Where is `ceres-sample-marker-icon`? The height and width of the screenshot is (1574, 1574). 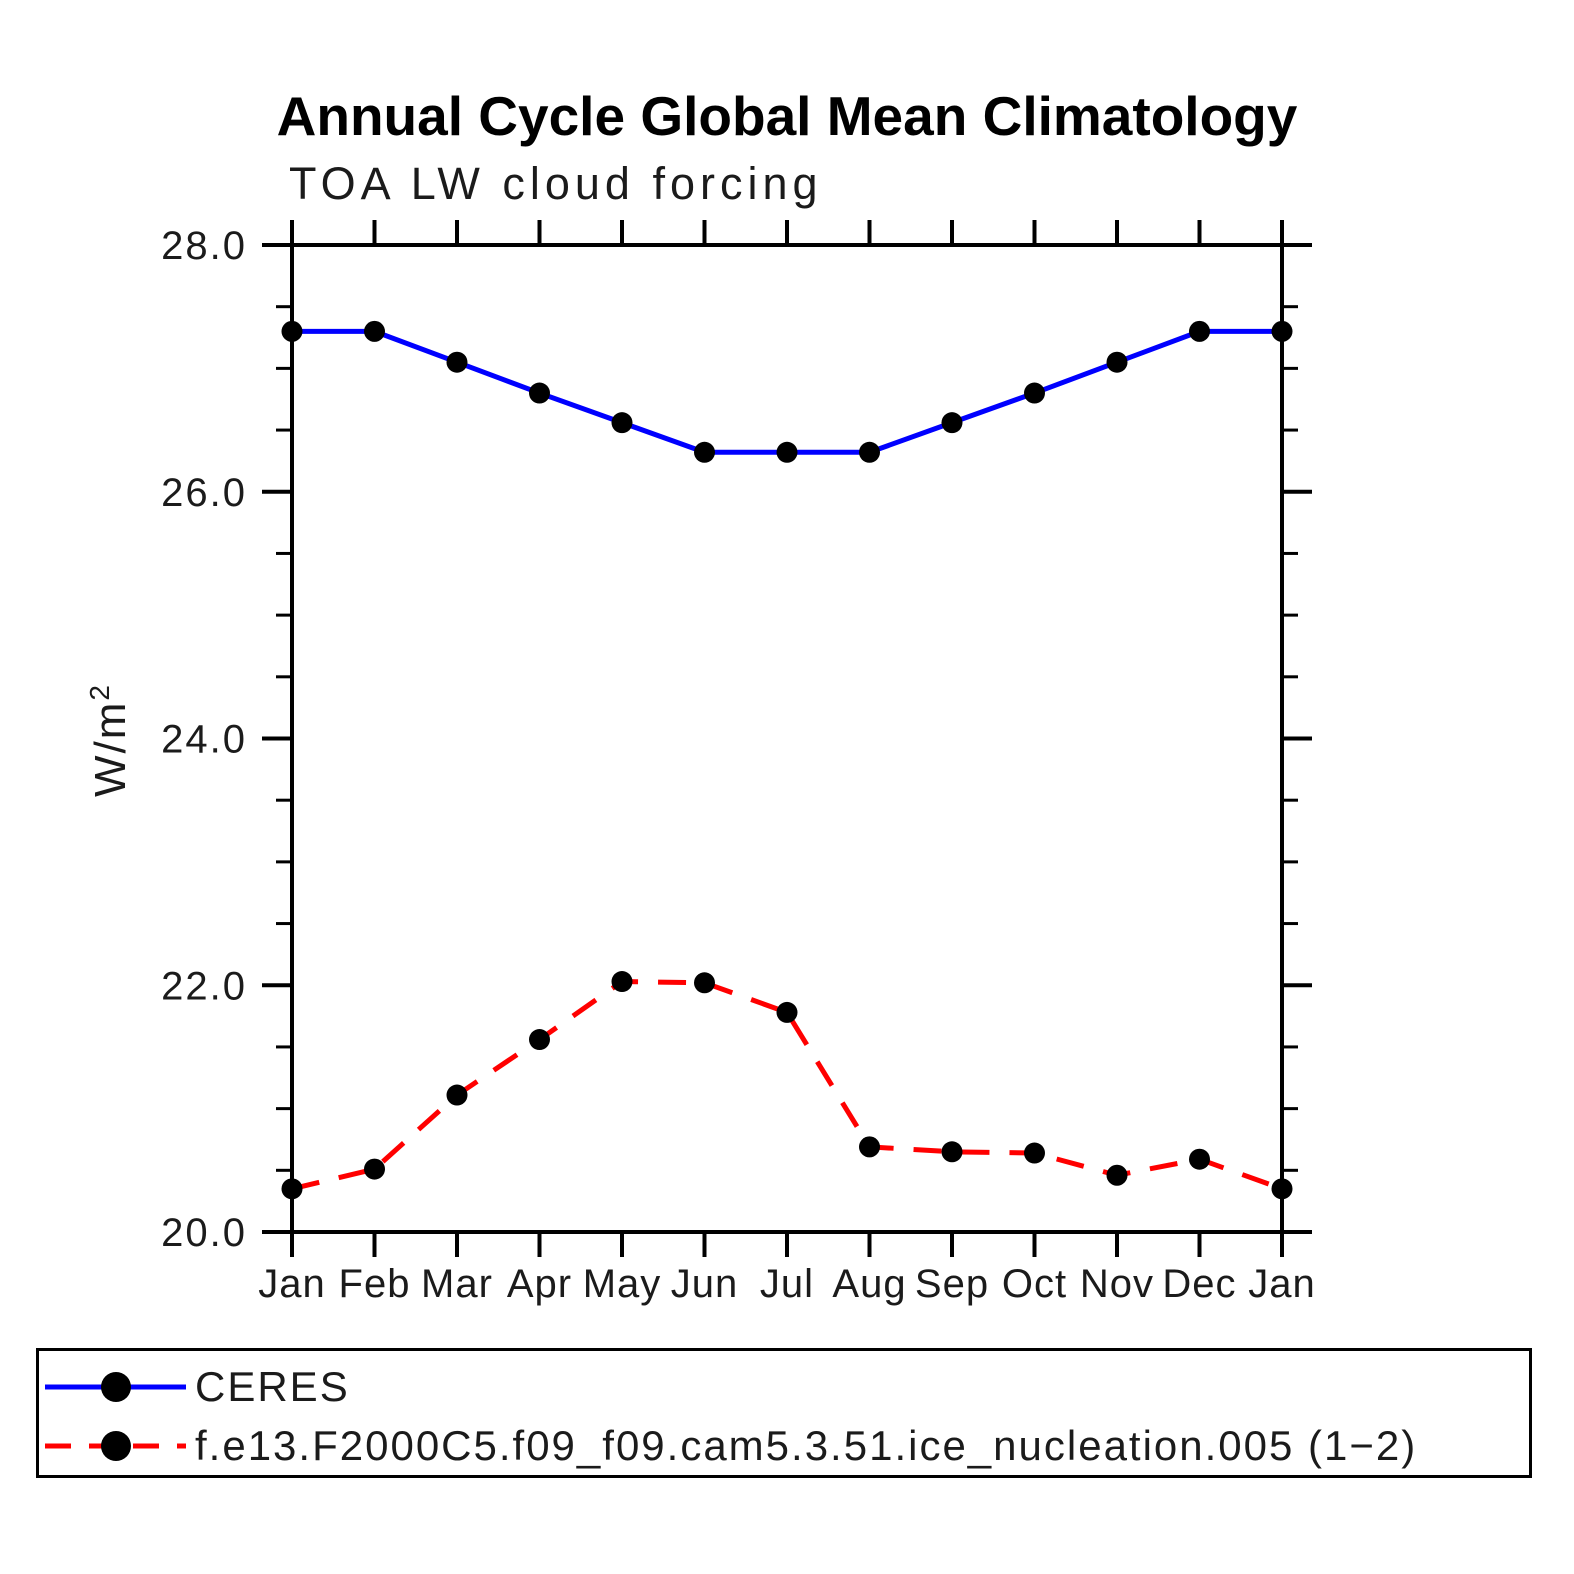
ceres-sample-marker-icon is located at coordinates (116, 1387).